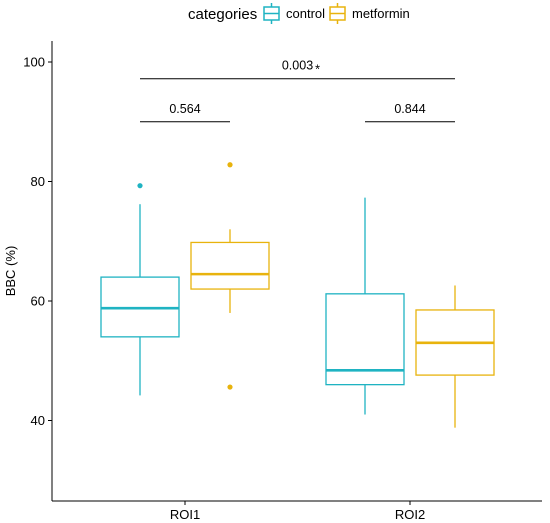 Image resolution: width=550 pixels, height=523 pixels. What do you see at coordinates (34, 62) in the screenshot?
I see `y-tick-label: 100` at bounding box center [34, 62].